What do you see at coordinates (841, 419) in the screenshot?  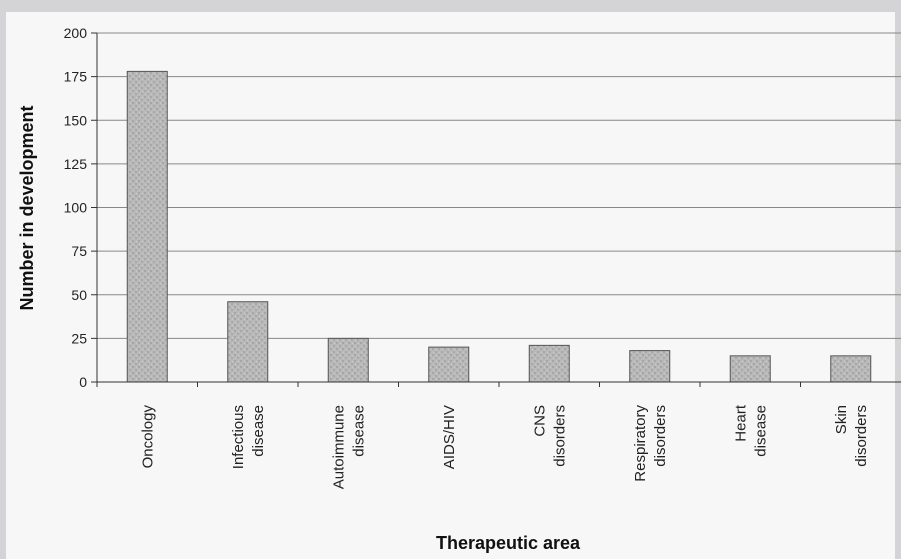 I see `x-category-label-line: Skin` at bounding box center [841, 419].